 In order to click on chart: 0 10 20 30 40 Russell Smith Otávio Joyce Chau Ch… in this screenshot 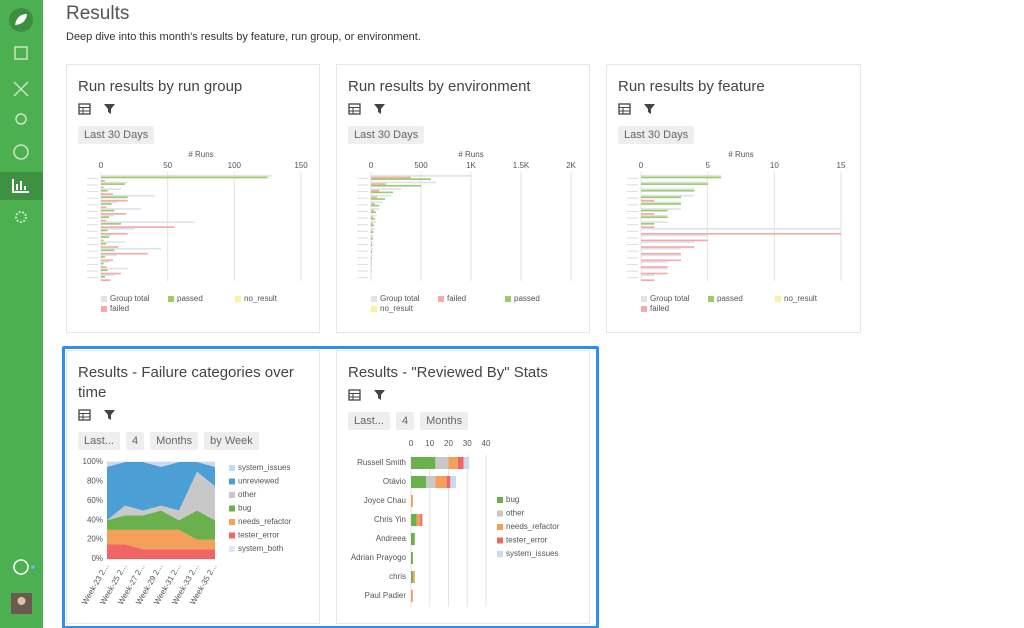, I will do `click(455, 523)`.